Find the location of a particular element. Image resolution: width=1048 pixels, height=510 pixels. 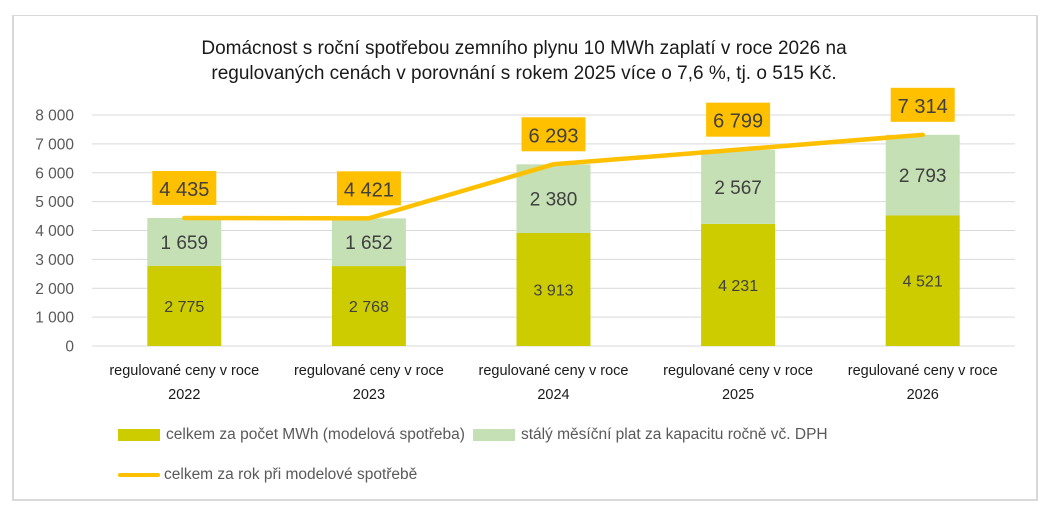

y-tick-label: 6 000 is located at coordinates (54, 173).